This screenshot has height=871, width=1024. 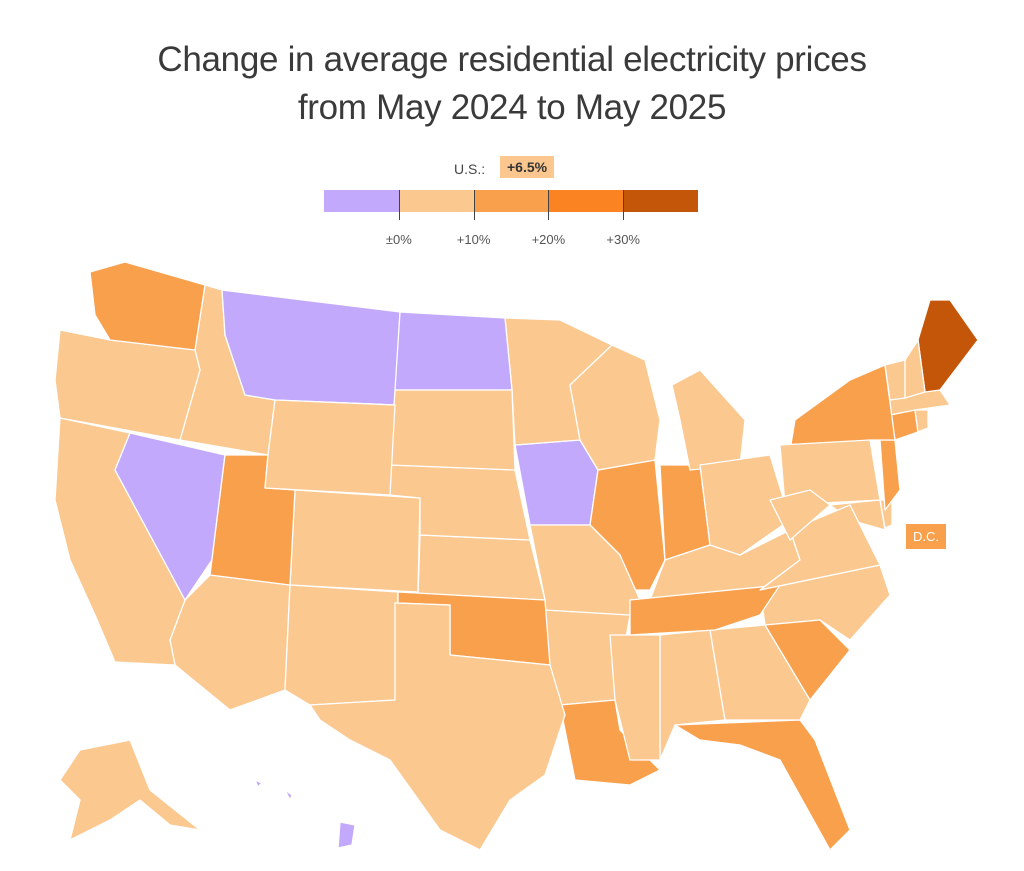 I want to click on state-ny, so click(x=842, y=407).